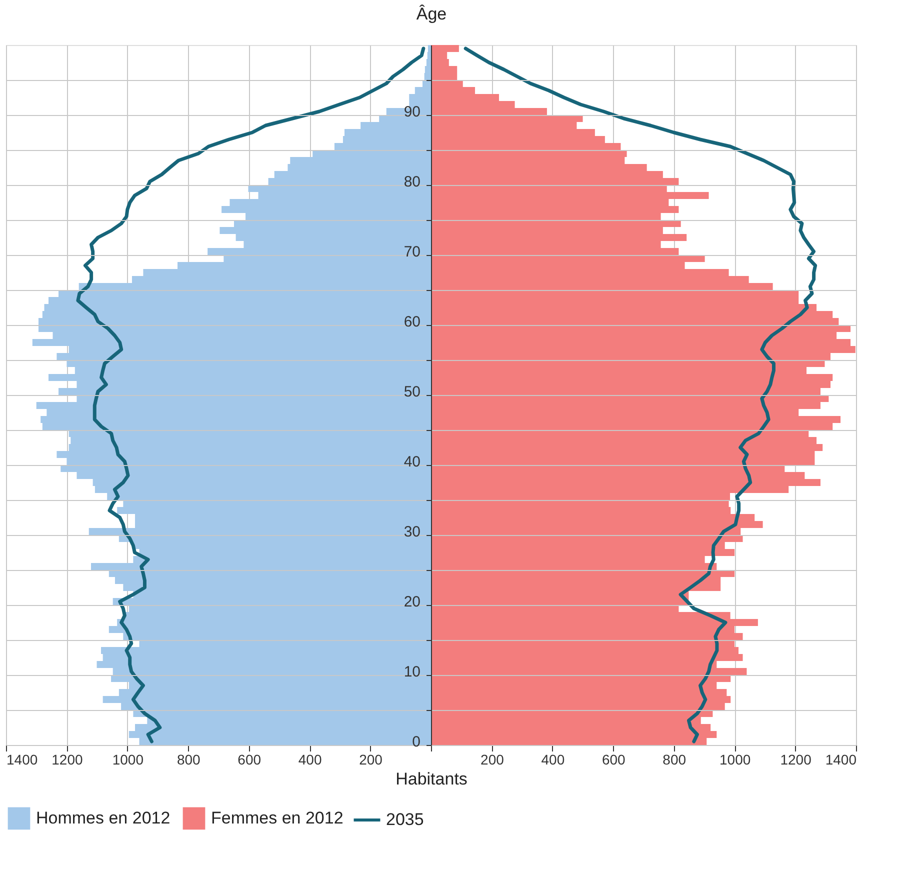 The image size is (898, 871). What do you see at coordinates (412, 462) in the screenshot?
I see `y-tick-label: 40` at bounding box center [412, 462].